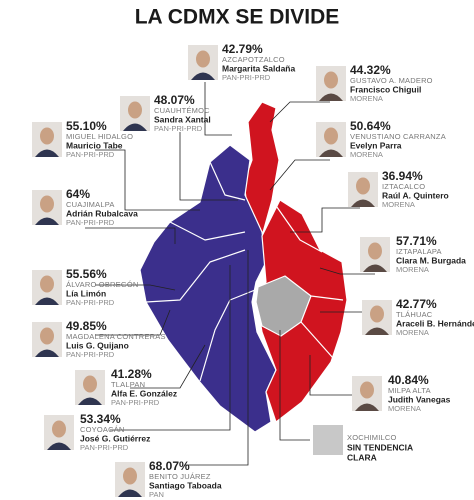 The width and height of the screenshot is (474, 500). Describe the element at coordinates (409, 390) in the screenshot. I see `borough-name: MILPA ALTA` at that location.